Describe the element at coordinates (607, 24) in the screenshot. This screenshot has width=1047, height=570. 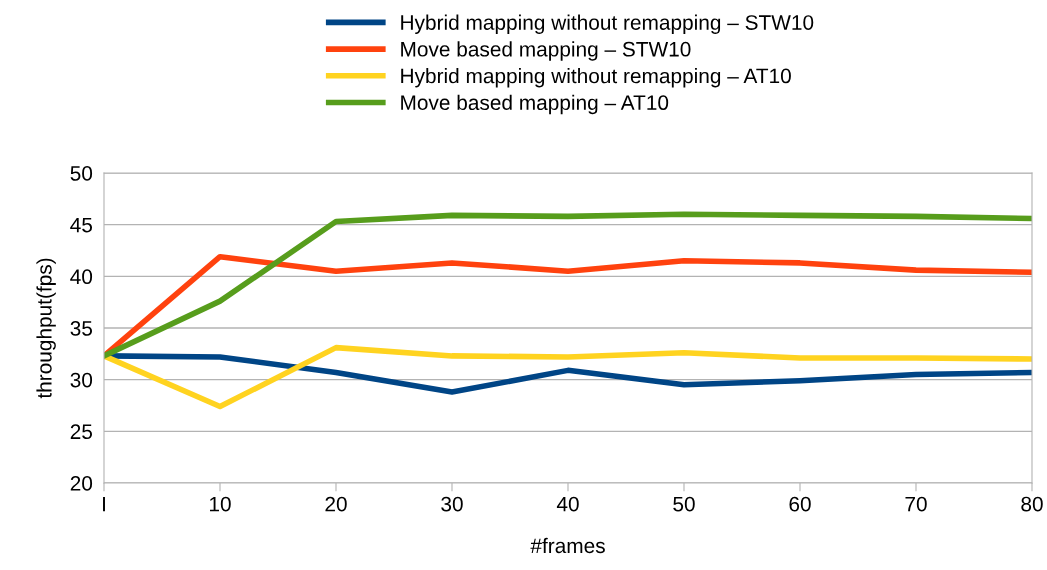
I see `legend-label: Hybrid mapping without remapping – STW10` at that location.